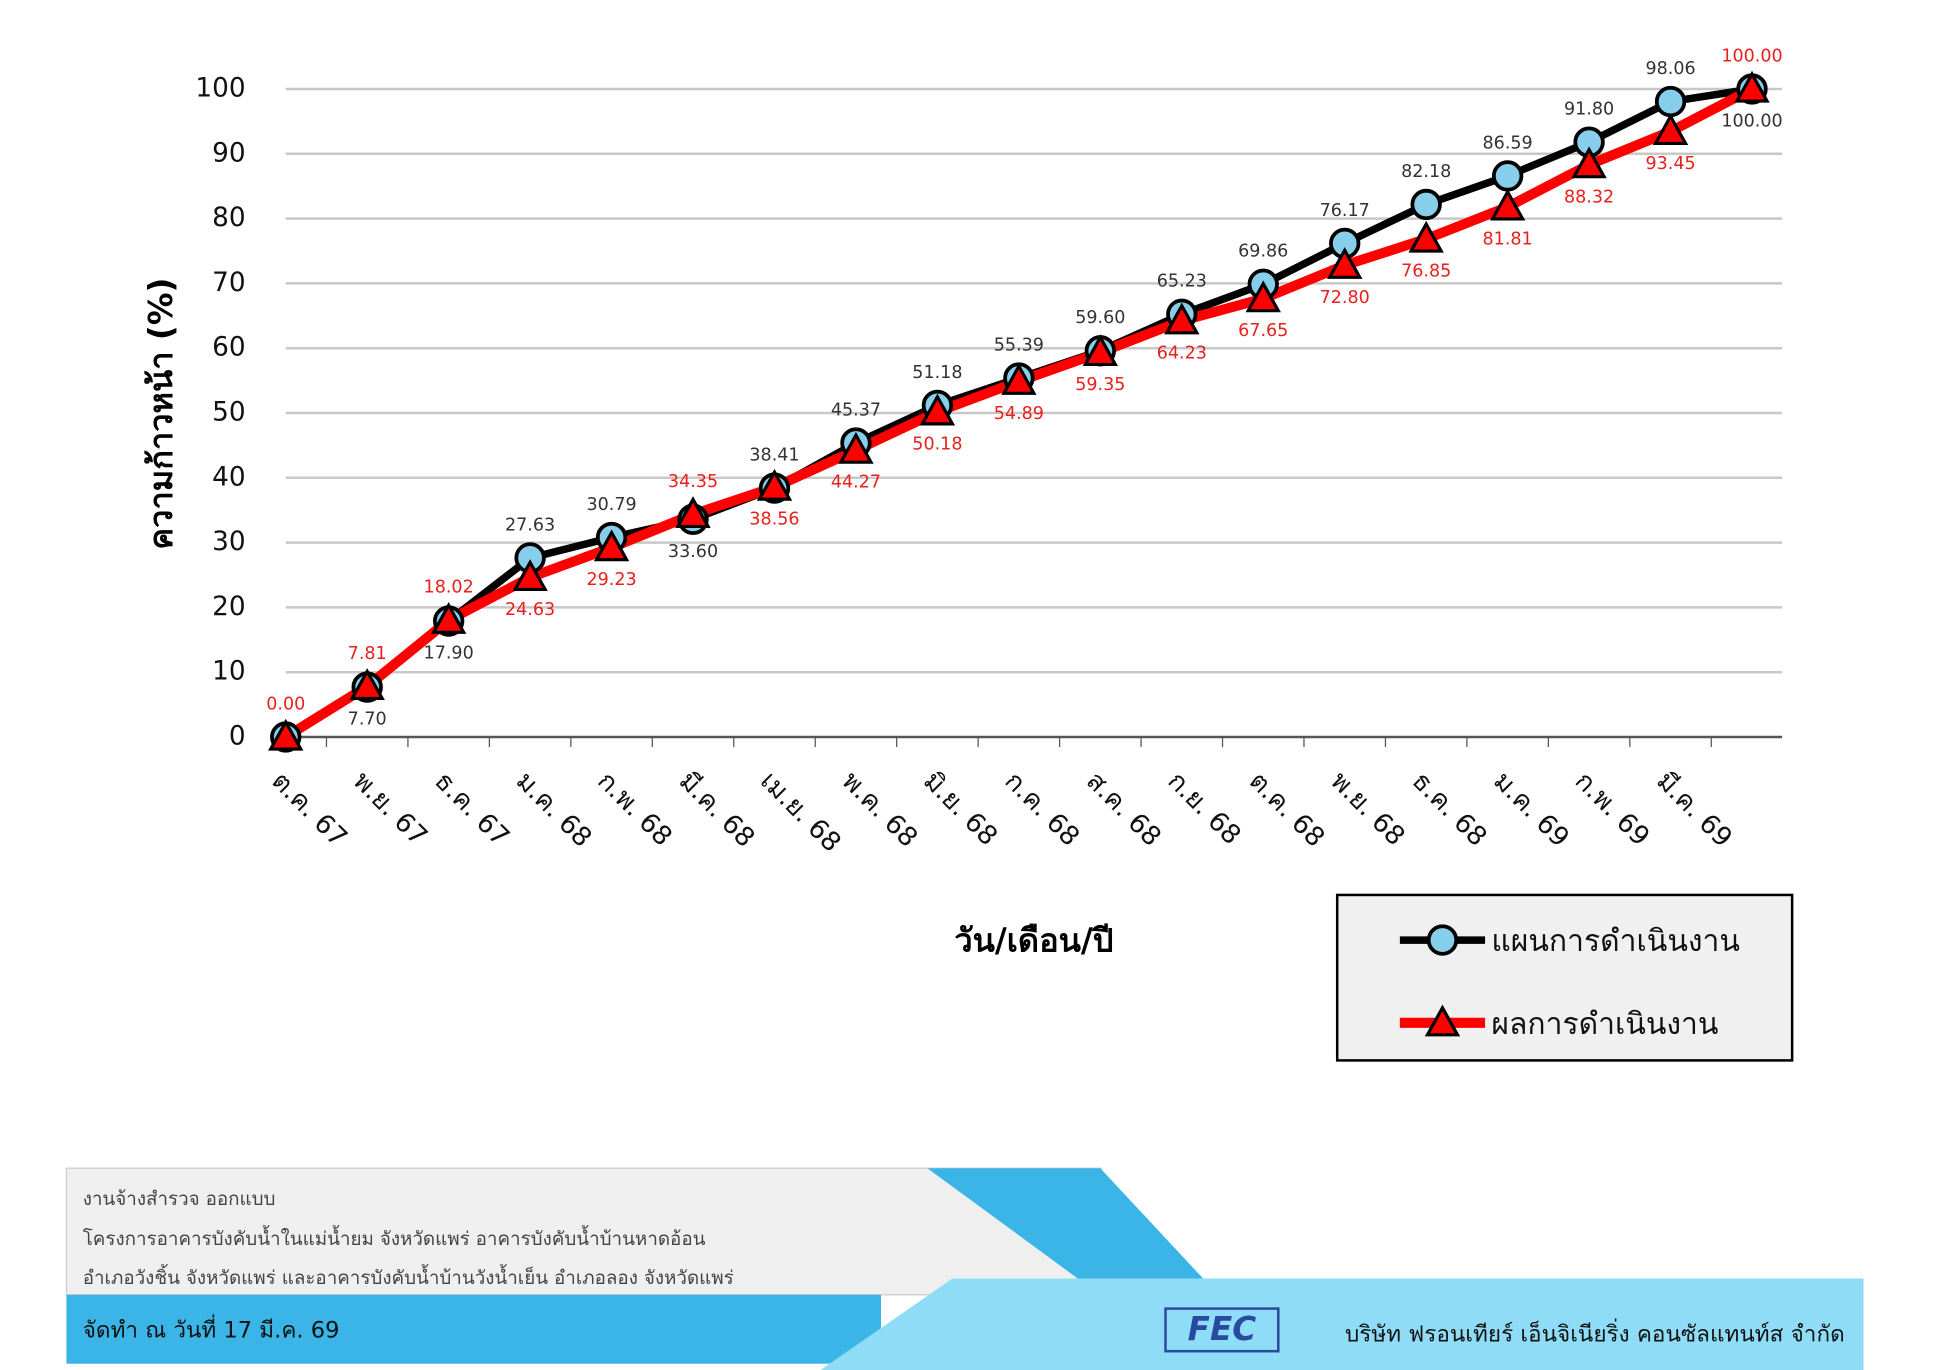 This screenshot has height=1370, width=1940. Describe the element at coordinates (693, 482) in the screenshot. I see `value-label: 34.35` at that location.